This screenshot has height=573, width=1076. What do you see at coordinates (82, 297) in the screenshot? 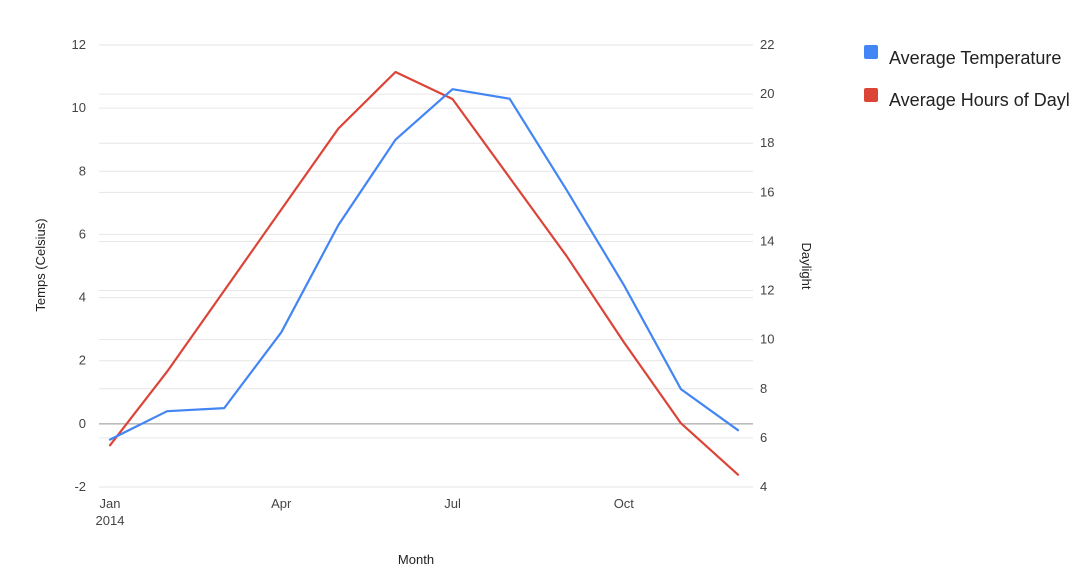
I see `left-tick-label: 4` at bounding box center [82, 297].